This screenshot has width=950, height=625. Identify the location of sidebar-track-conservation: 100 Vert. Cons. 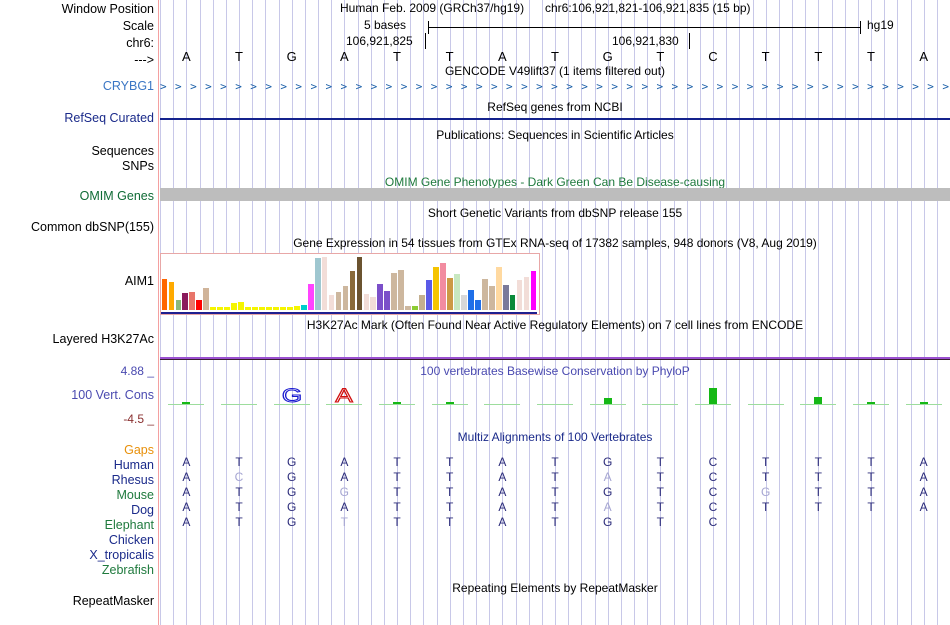
(112, 395).